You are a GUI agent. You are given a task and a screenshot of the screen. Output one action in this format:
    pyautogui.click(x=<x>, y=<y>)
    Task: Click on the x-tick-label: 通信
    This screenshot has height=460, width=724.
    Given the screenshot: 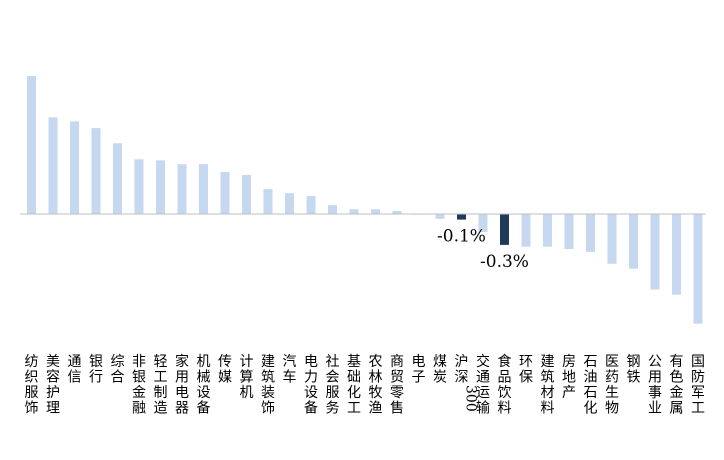 What is the action you would take?
    pyautogui.click(x=75, y=370)
    